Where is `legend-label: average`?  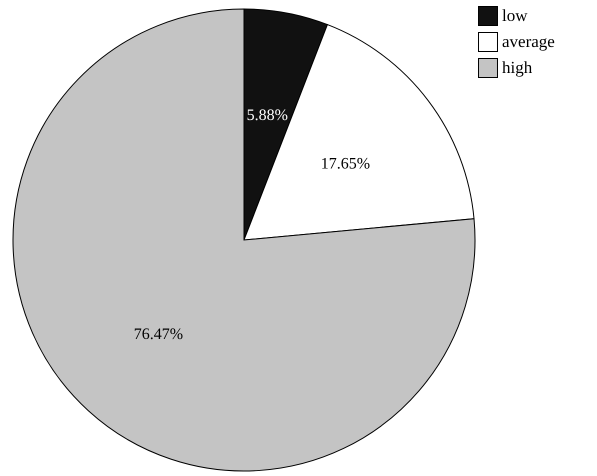
legend-label: average is located at coordinates (528, 41).